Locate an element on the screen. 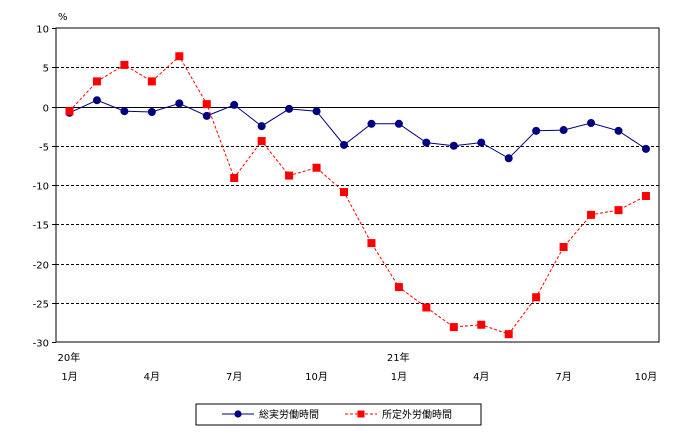  y-tick-label: -5 is located at coordinates (44, 148).